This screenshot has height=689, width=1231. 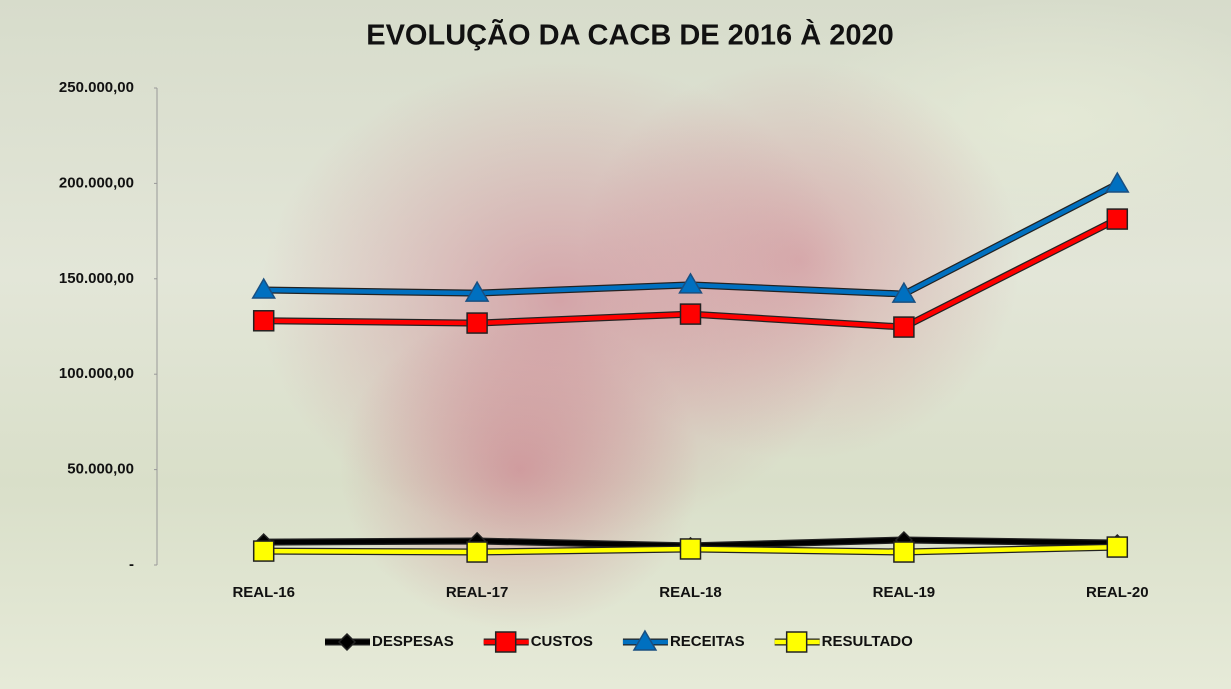 I want to click on legend-label: DESPESAS, so click(x=413, y=641).